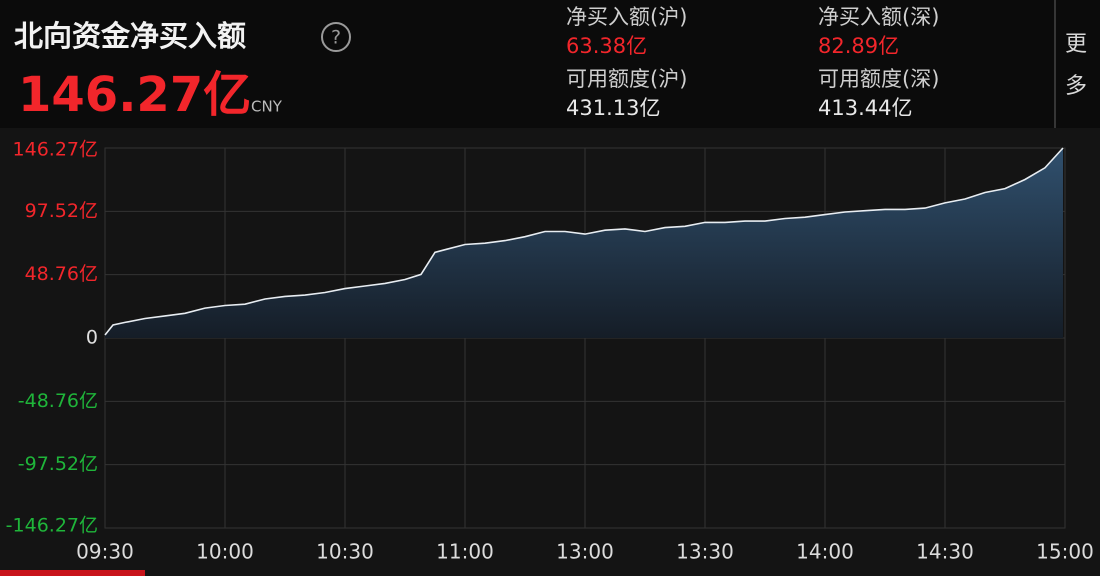 The height and width of the screenshot is (576, 1100). I want to click on progress-bar, so click(72, 573).